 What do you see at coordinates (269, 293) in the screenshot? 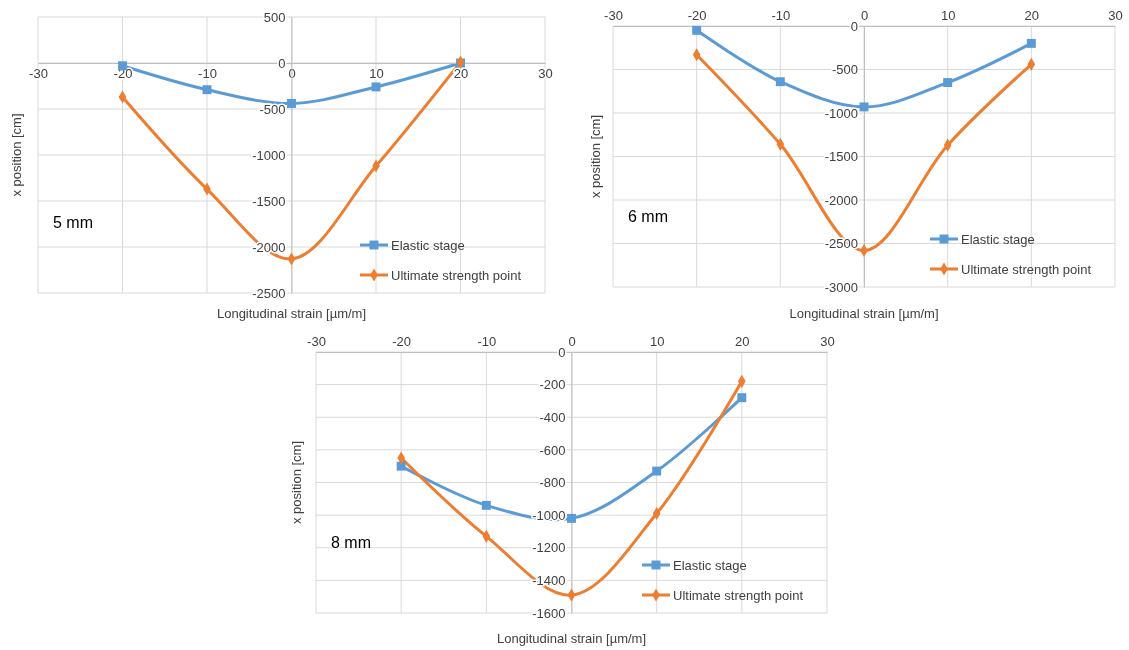
I see `y-tick-label: -2500` at bounding box center [269, 293].